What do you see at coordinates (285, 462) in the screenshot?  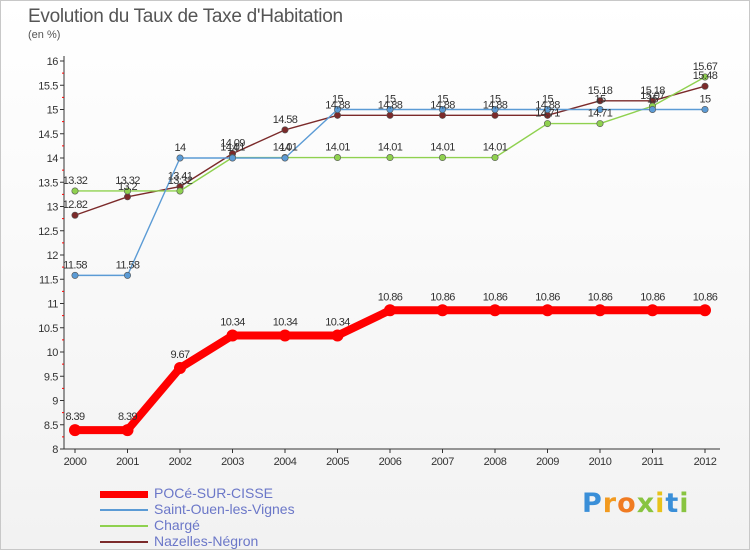 I see `x-tick-label: 2004` at bounding box center [285, 462].